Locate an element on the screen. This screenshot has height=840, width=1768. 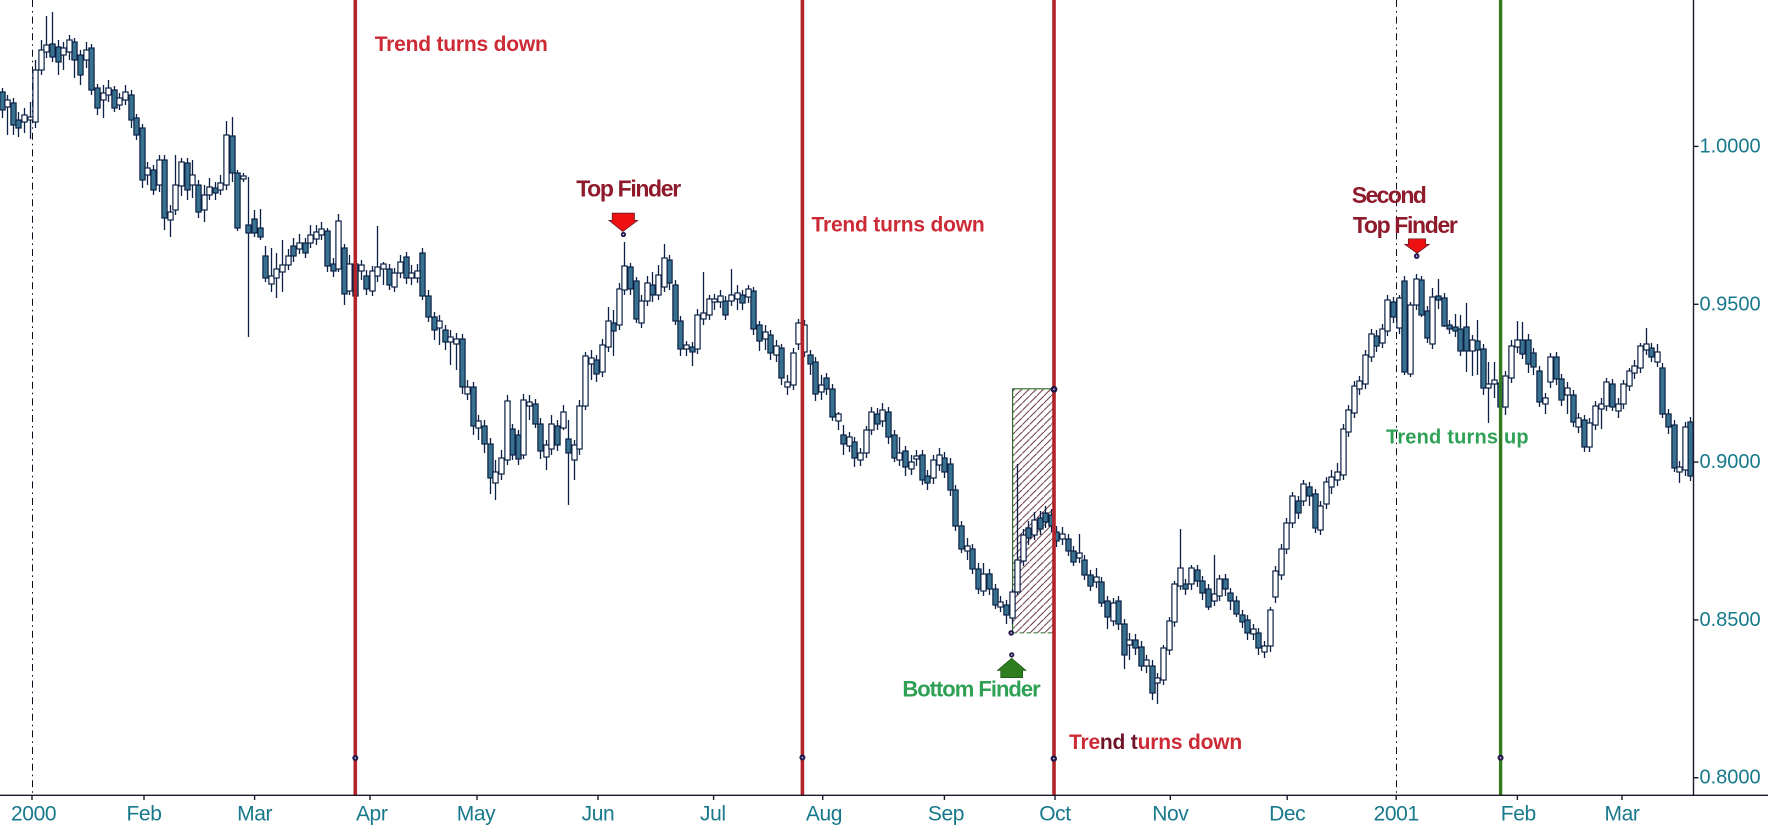
svg-text: 2001 is located at coordinates (1396, 814).